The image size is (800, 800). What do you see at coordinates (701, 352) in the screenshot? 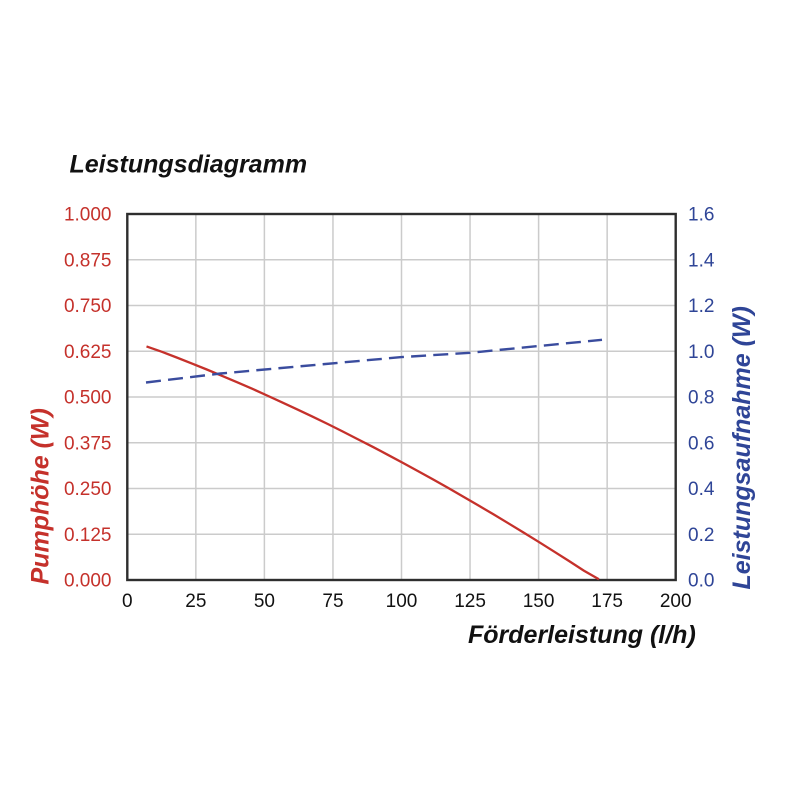
I see `svg-text: 1.0` at bounding box center [701, 352].